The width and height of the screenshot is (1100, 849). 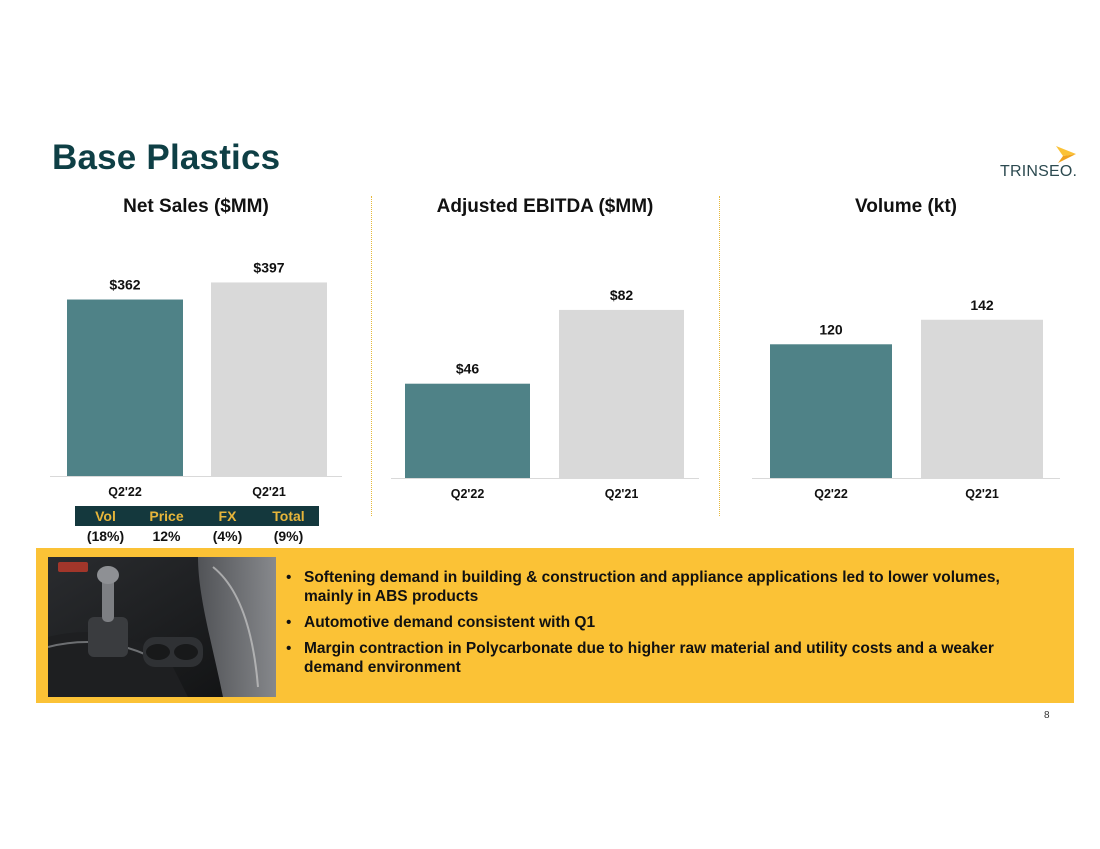 What do you see at coordinates (105, 536) in the screenshot?
I see `bridge-value-cell: (18%)` at bounding box center [105, 536].